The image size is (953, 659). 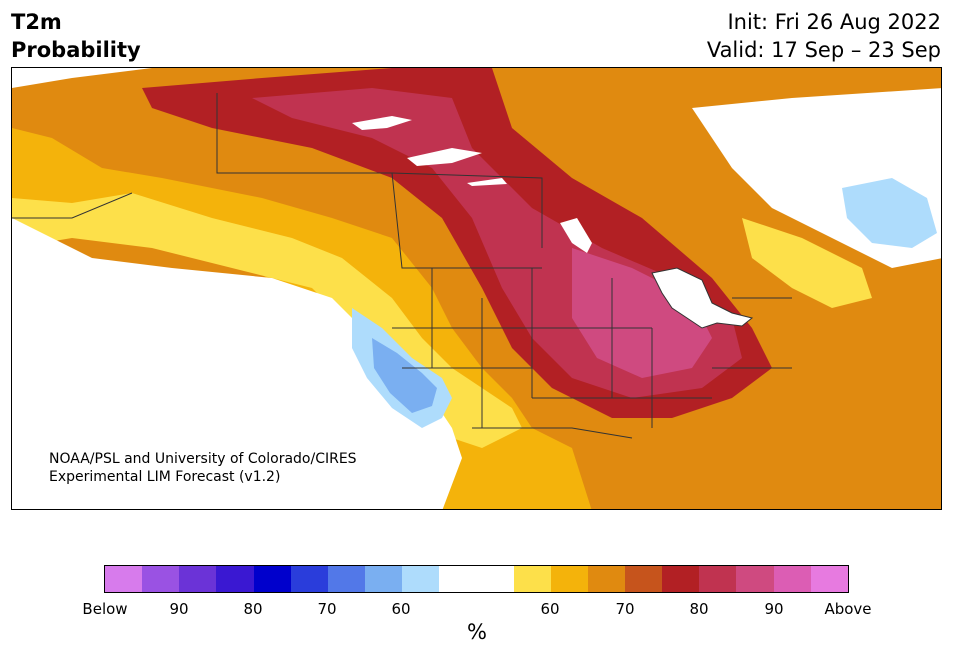 I want to click on init-date: Init: Fri 26 Aug 2022, so click(x=834, y=22).